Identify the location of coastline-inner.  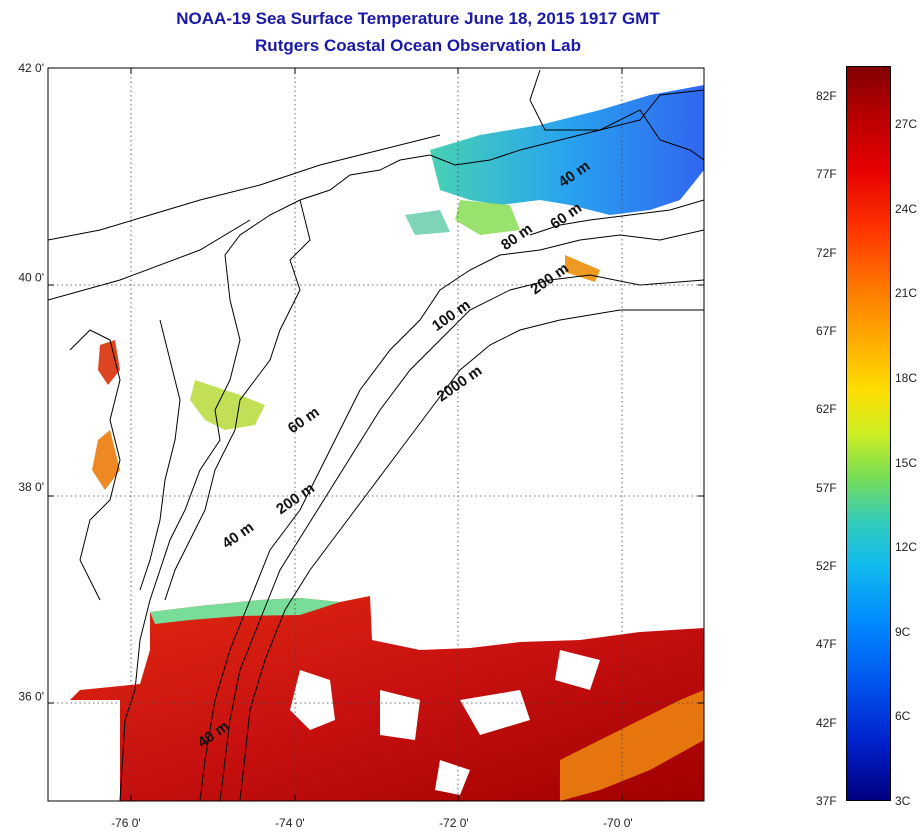
(237, 400).